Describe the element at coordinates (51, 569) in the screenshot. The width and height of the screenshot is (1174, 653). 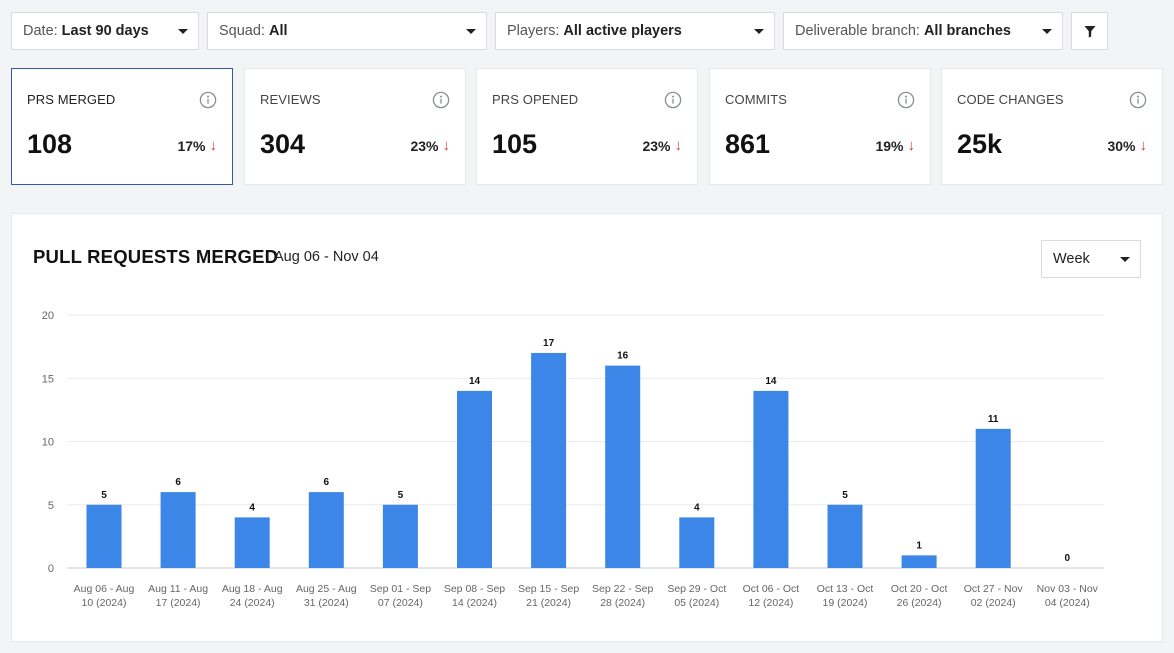
I see `y-tick-label: 0` at that location.